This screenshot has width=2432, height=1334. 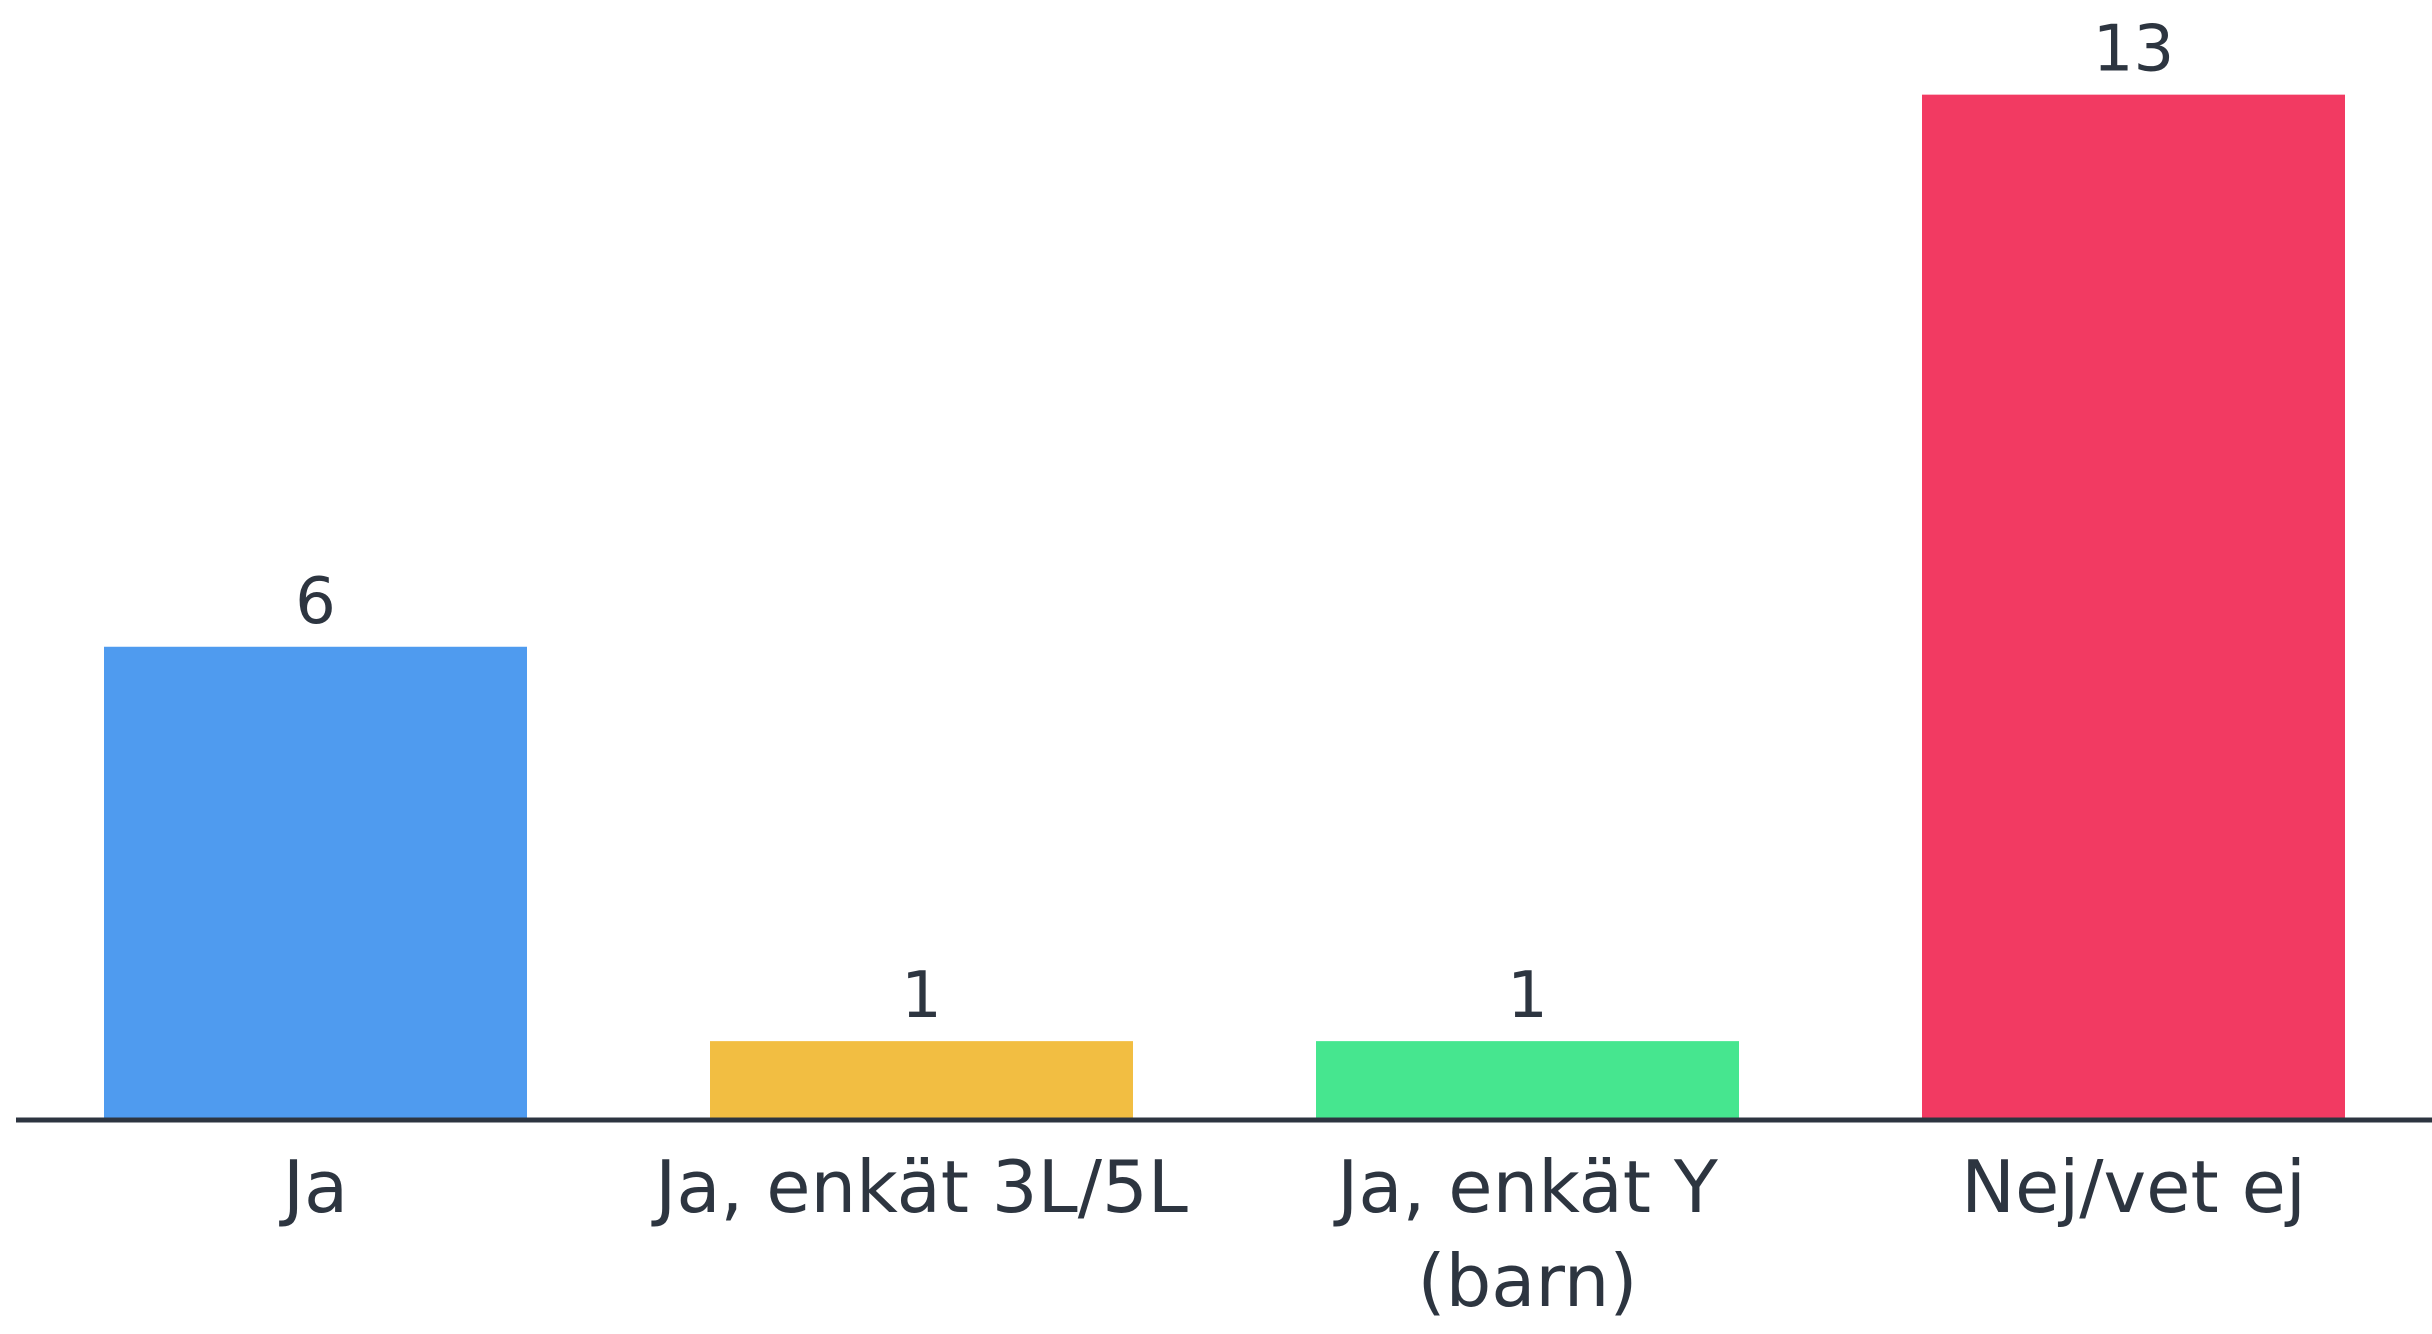 What do you see at coordinates (921, 1187) in the screenshot?
I see `x-tick-label: Ja, enkät 3L/5L` at bounding box center [921, 1187].